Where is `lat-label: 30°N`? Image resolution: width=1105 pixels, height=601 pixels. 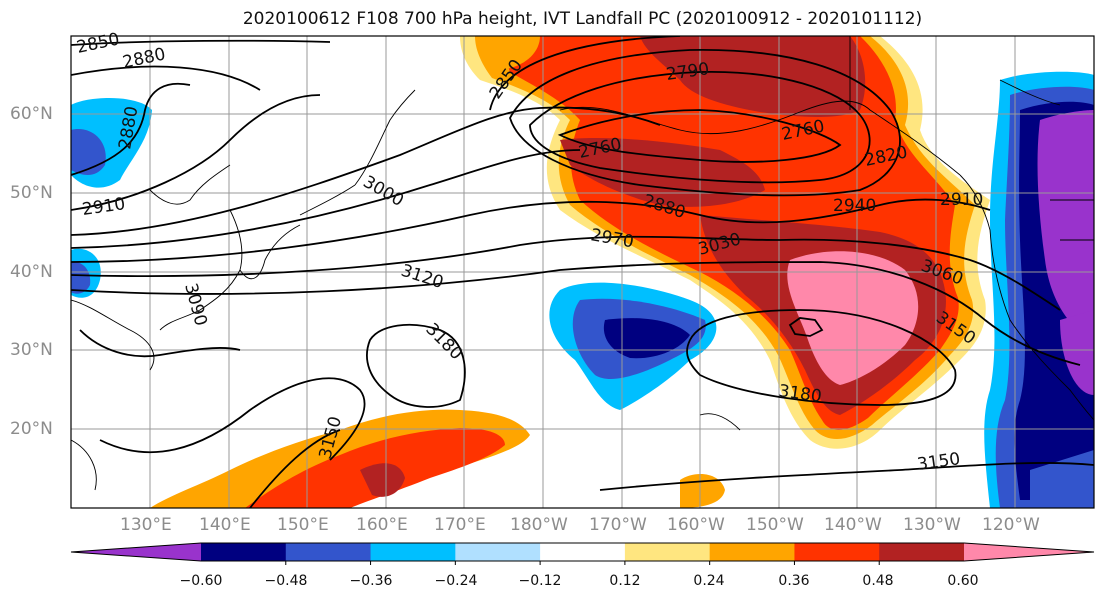
lat-label: 30°N is located at coordinates (31, 350).